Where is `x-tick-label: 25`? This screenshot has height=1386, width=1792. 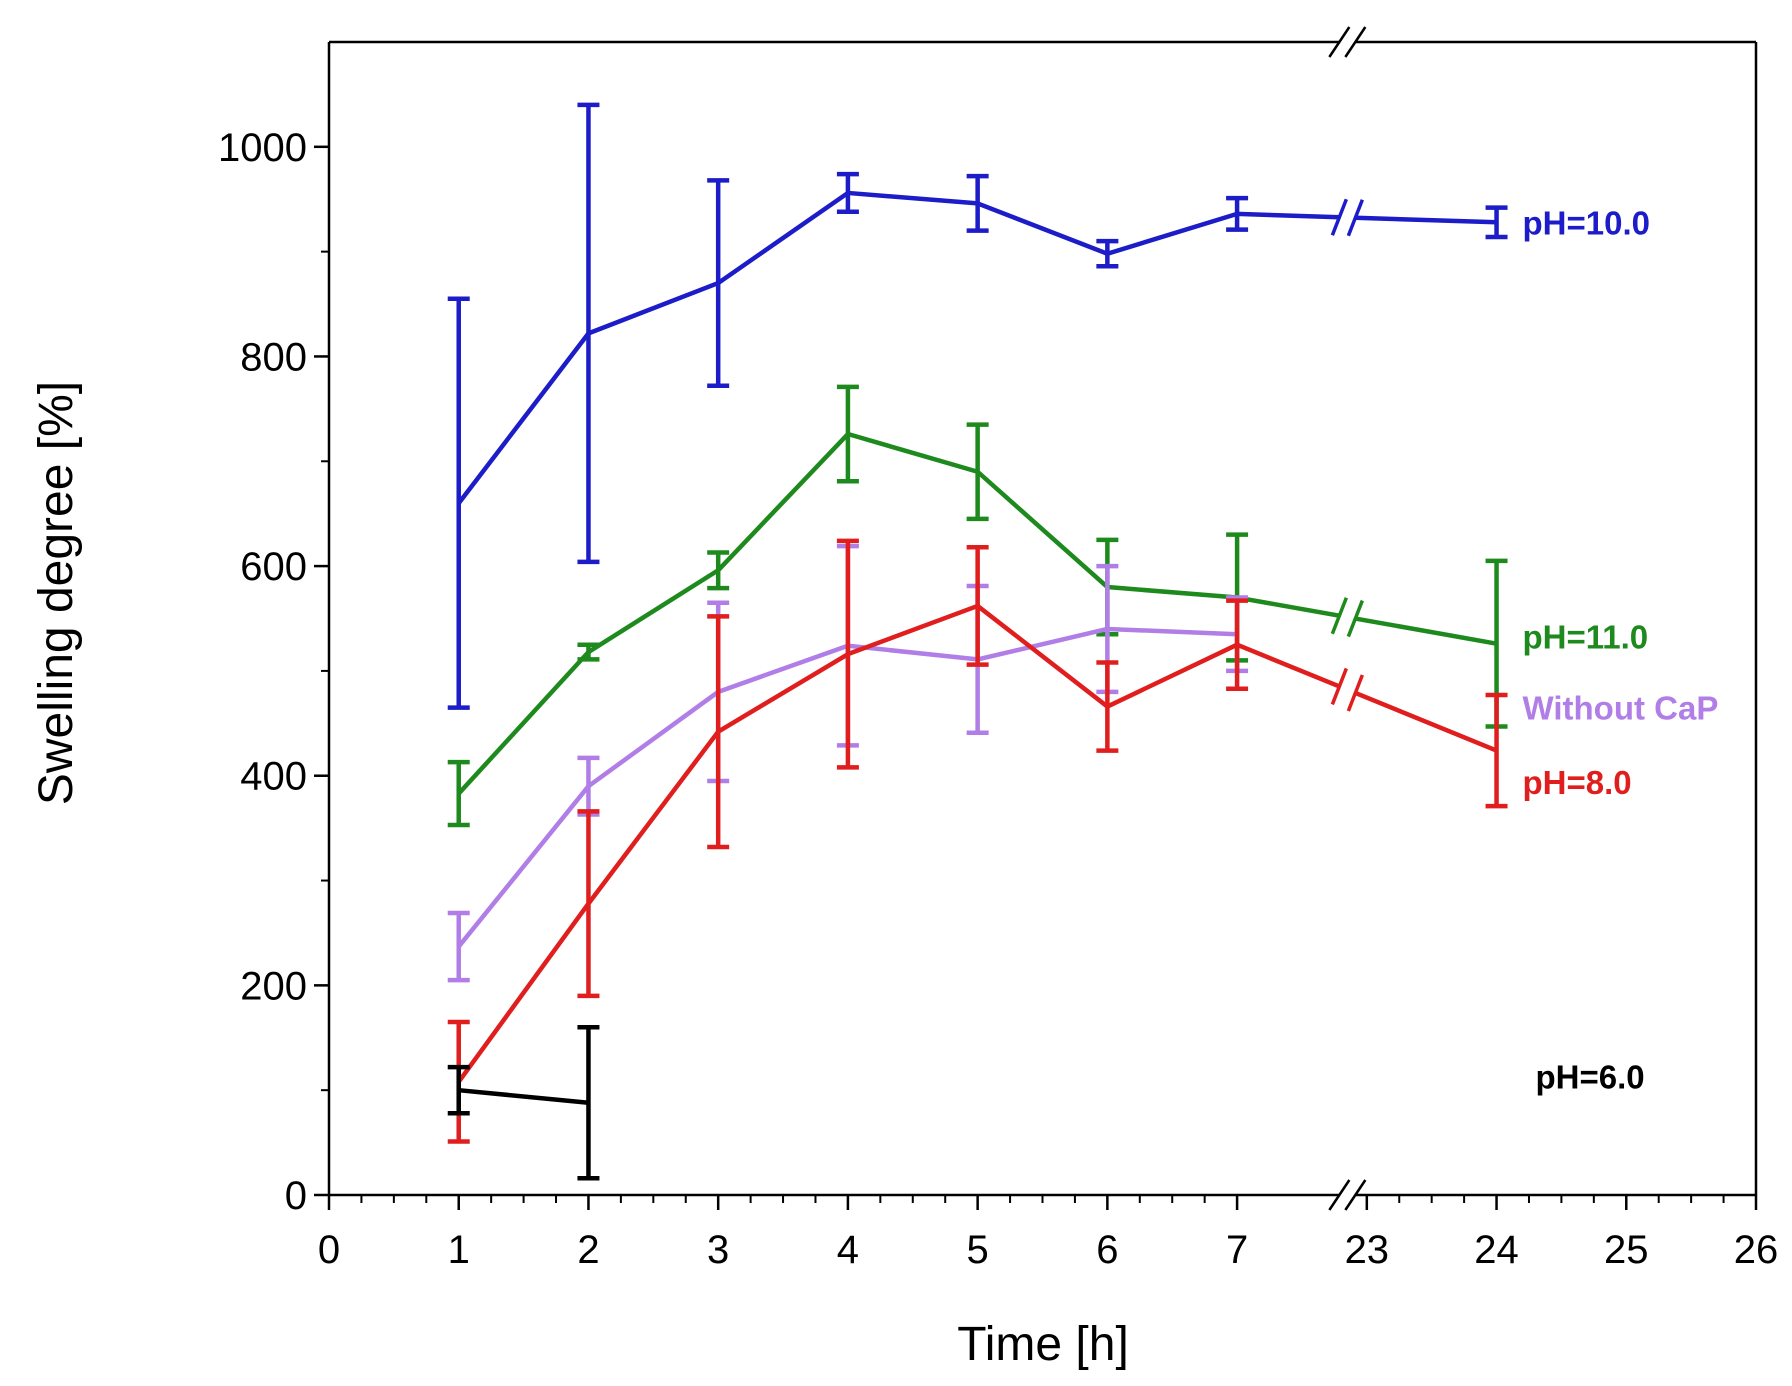 x-tick-label: 25 is located at coordinates (1626, 1250).